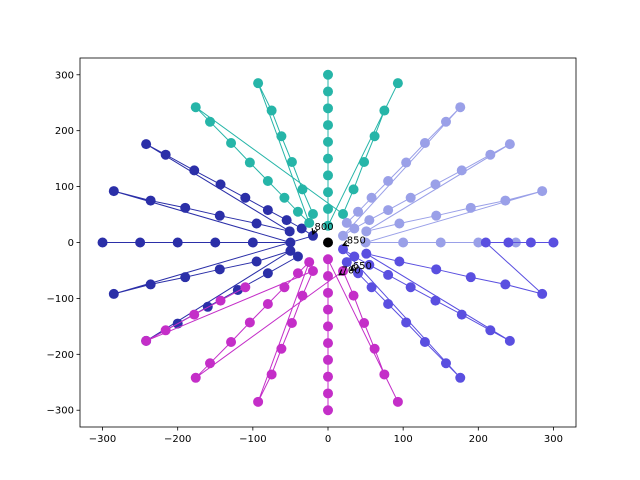 The image size is (640, 480). What do you see at coordinates (252, 439) in the screenshot?
I see `x-tick-label: −100` at bounding box center [252, 439].